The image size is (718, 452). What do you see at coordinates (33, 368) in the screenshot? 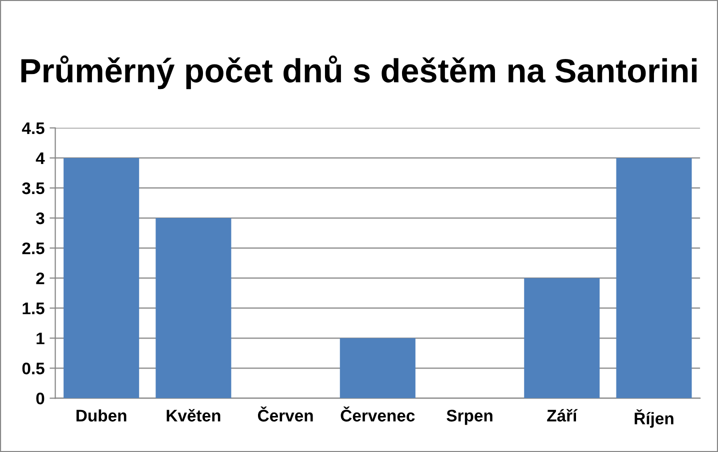
I see `y-tick-label: 0.5` at bounding box center [33, 368].